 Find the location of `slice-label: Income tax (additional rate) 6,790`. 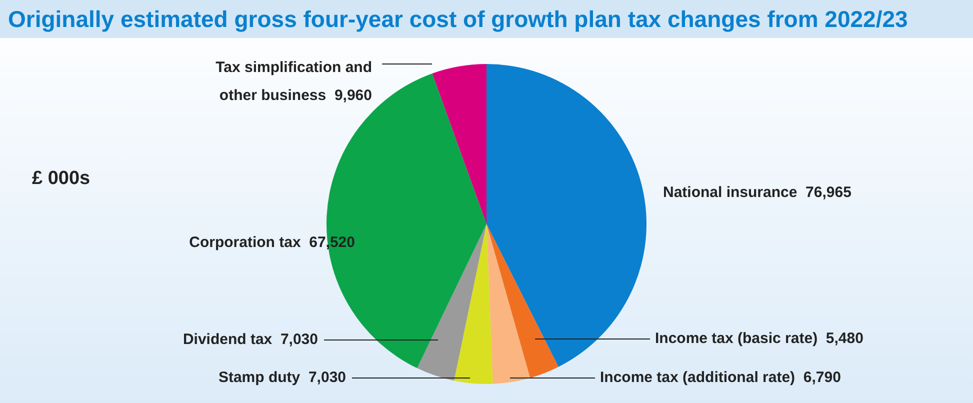

slice-label: Income tax (additional rate) 6,790 is located at coordinates (720, 377).